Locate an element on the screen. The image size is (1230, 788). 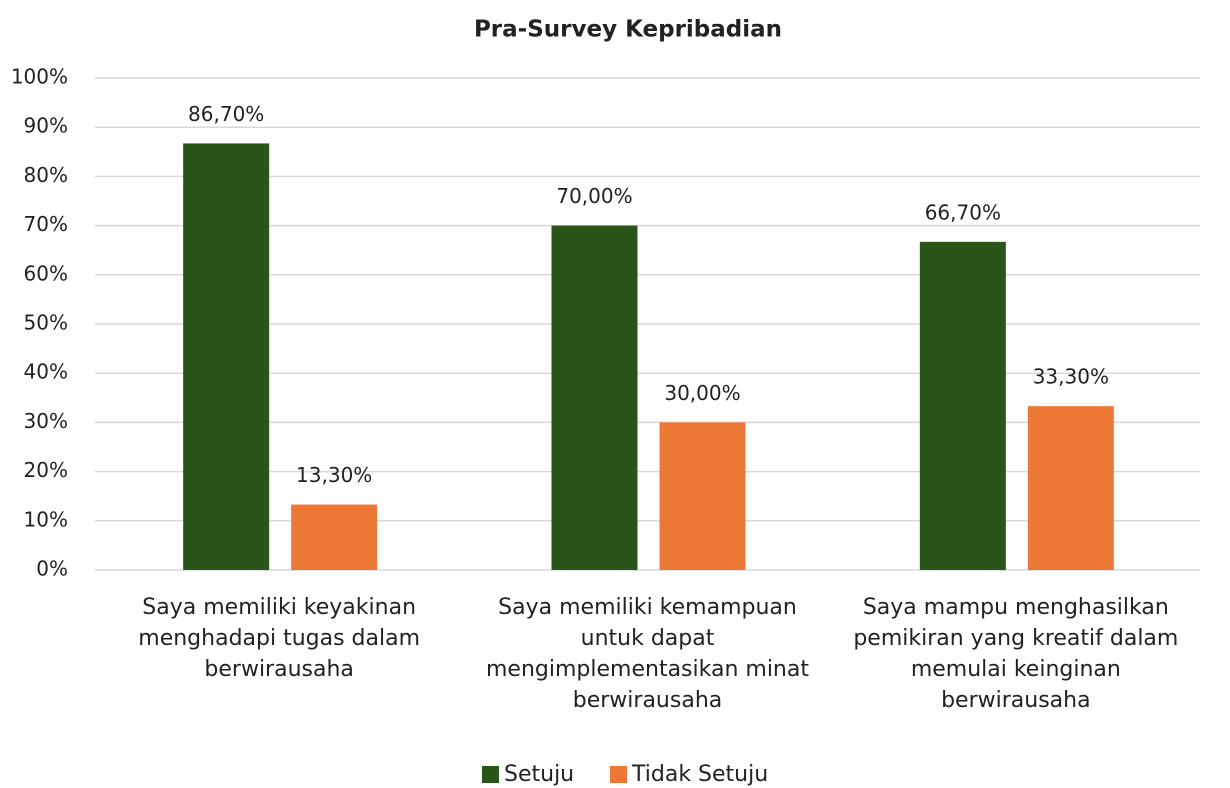
data-label: 33,30% is located at coordinates (1071, 377).